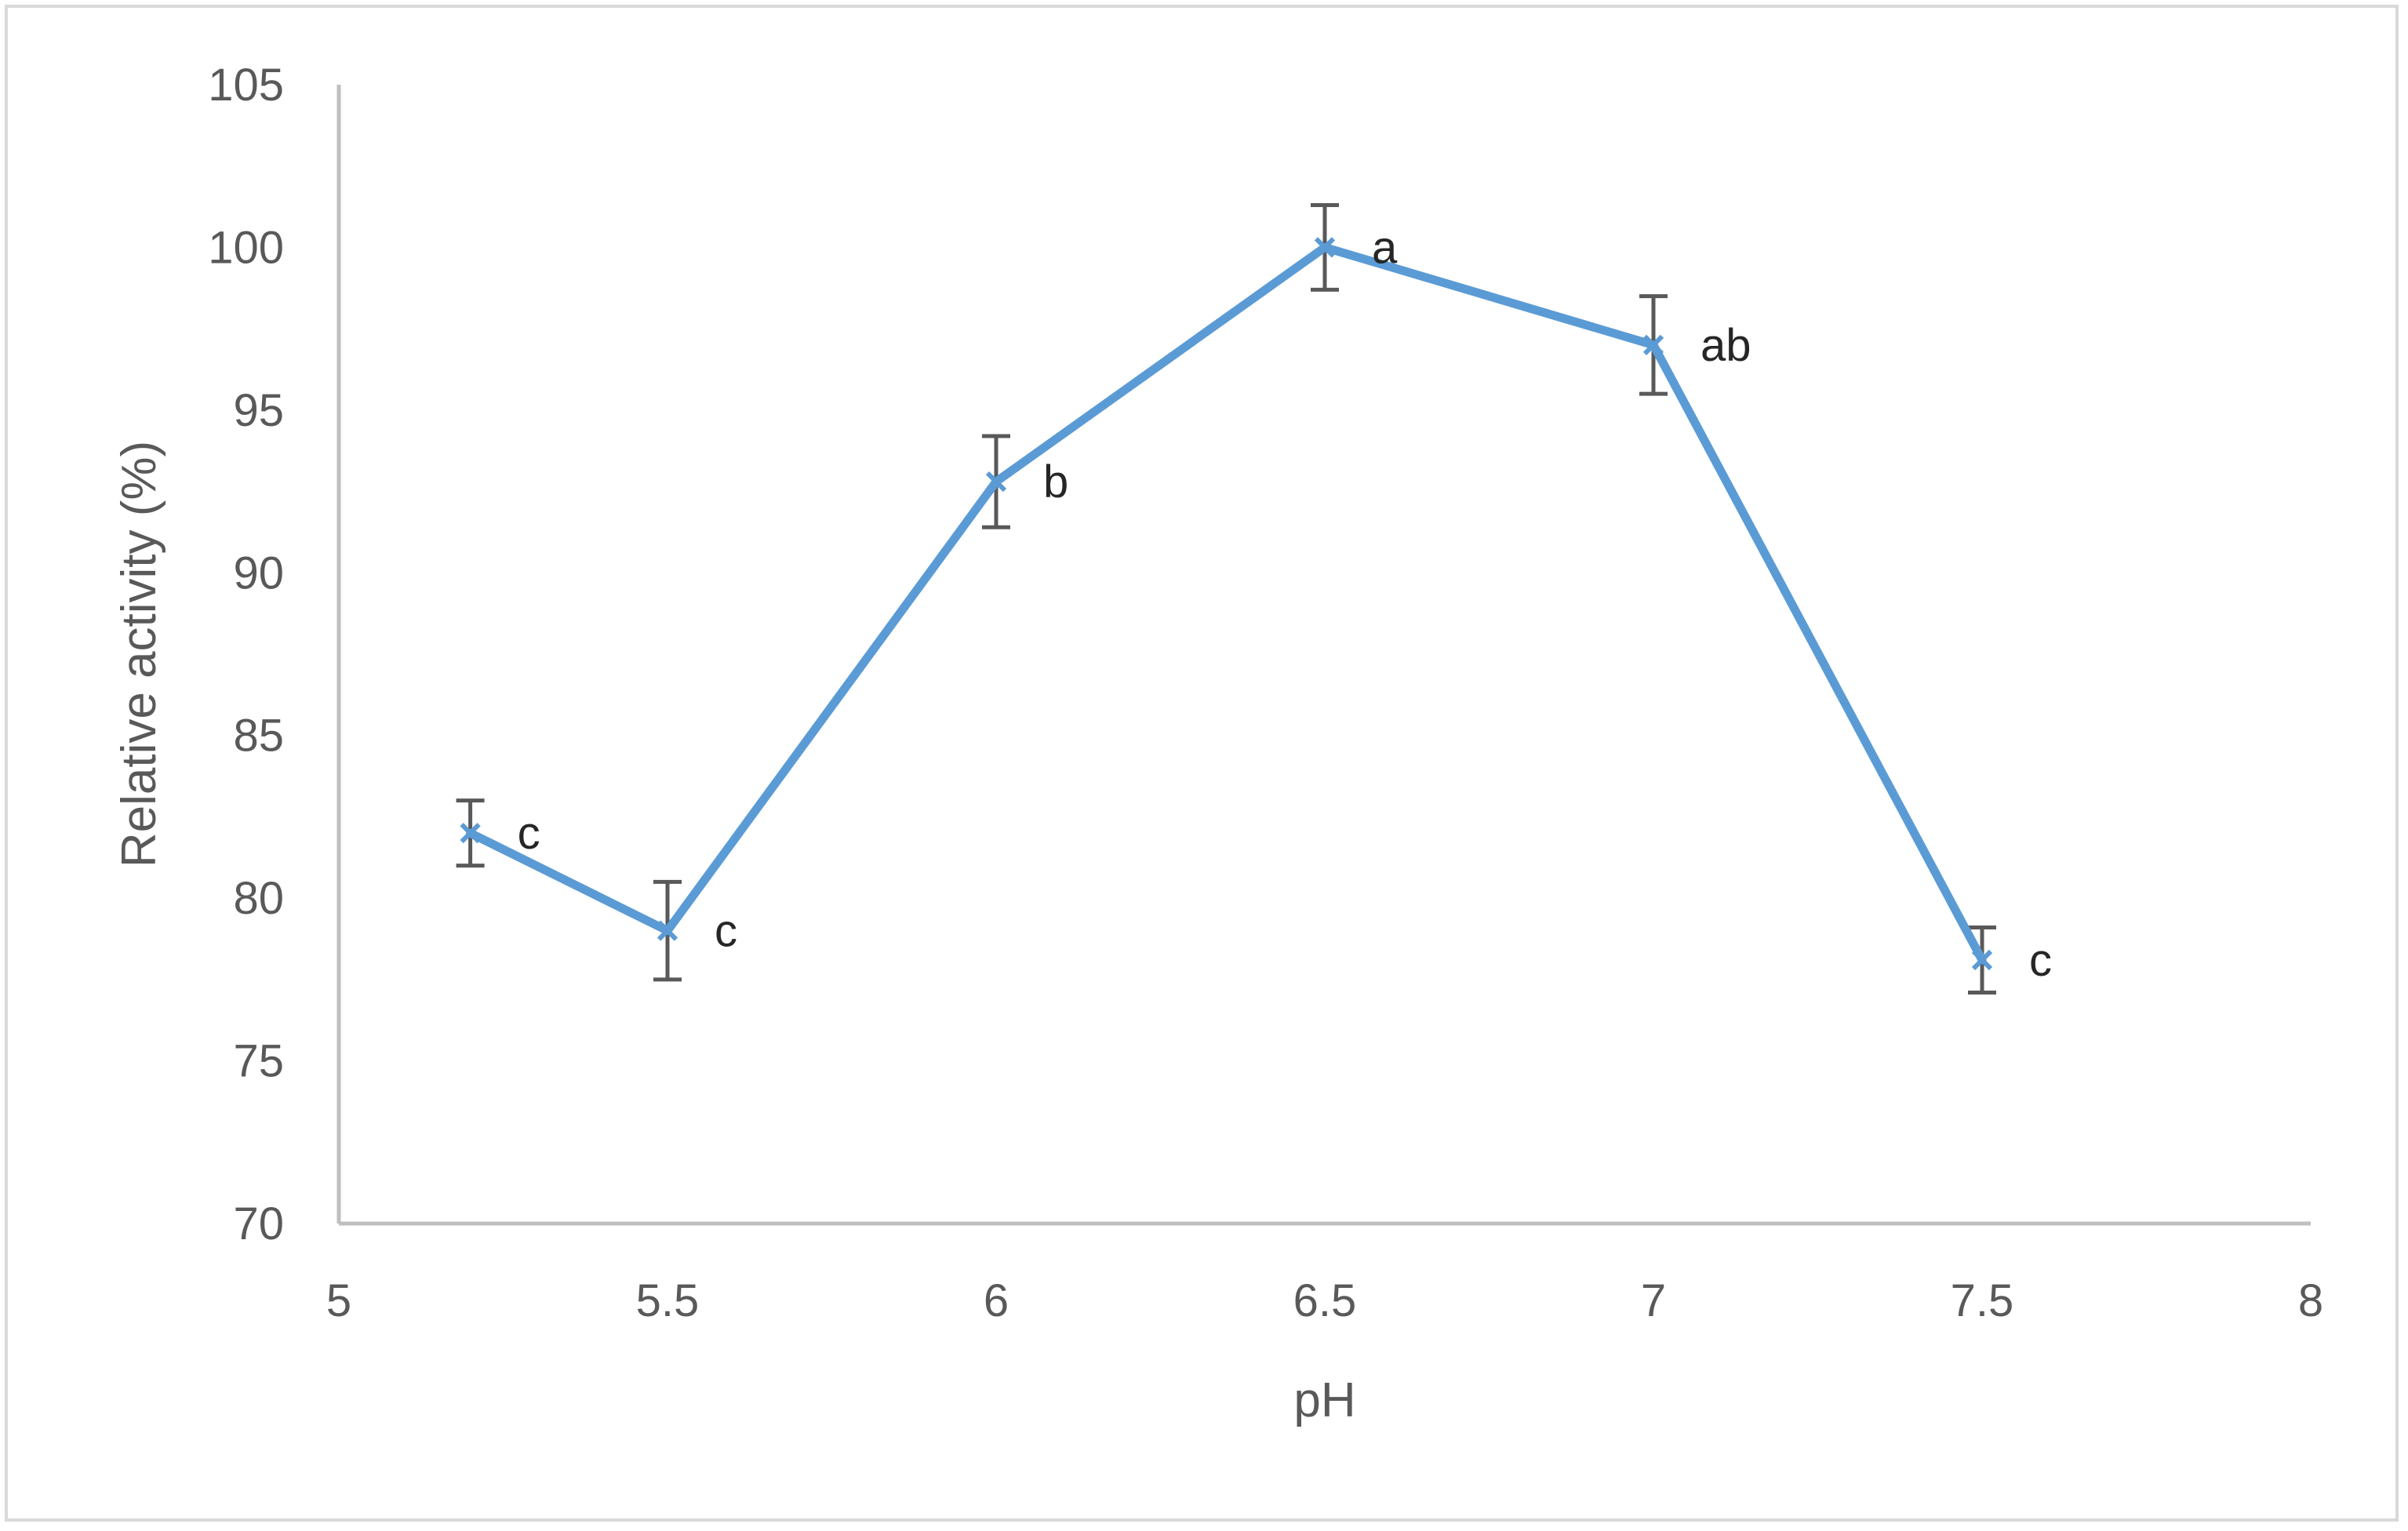 Image resolution: width=2408 pixels, height=1531 pixels. Describe the element at coordinates (258, 898) in the screenshot. I see `y-tick-label: 80` at that location.